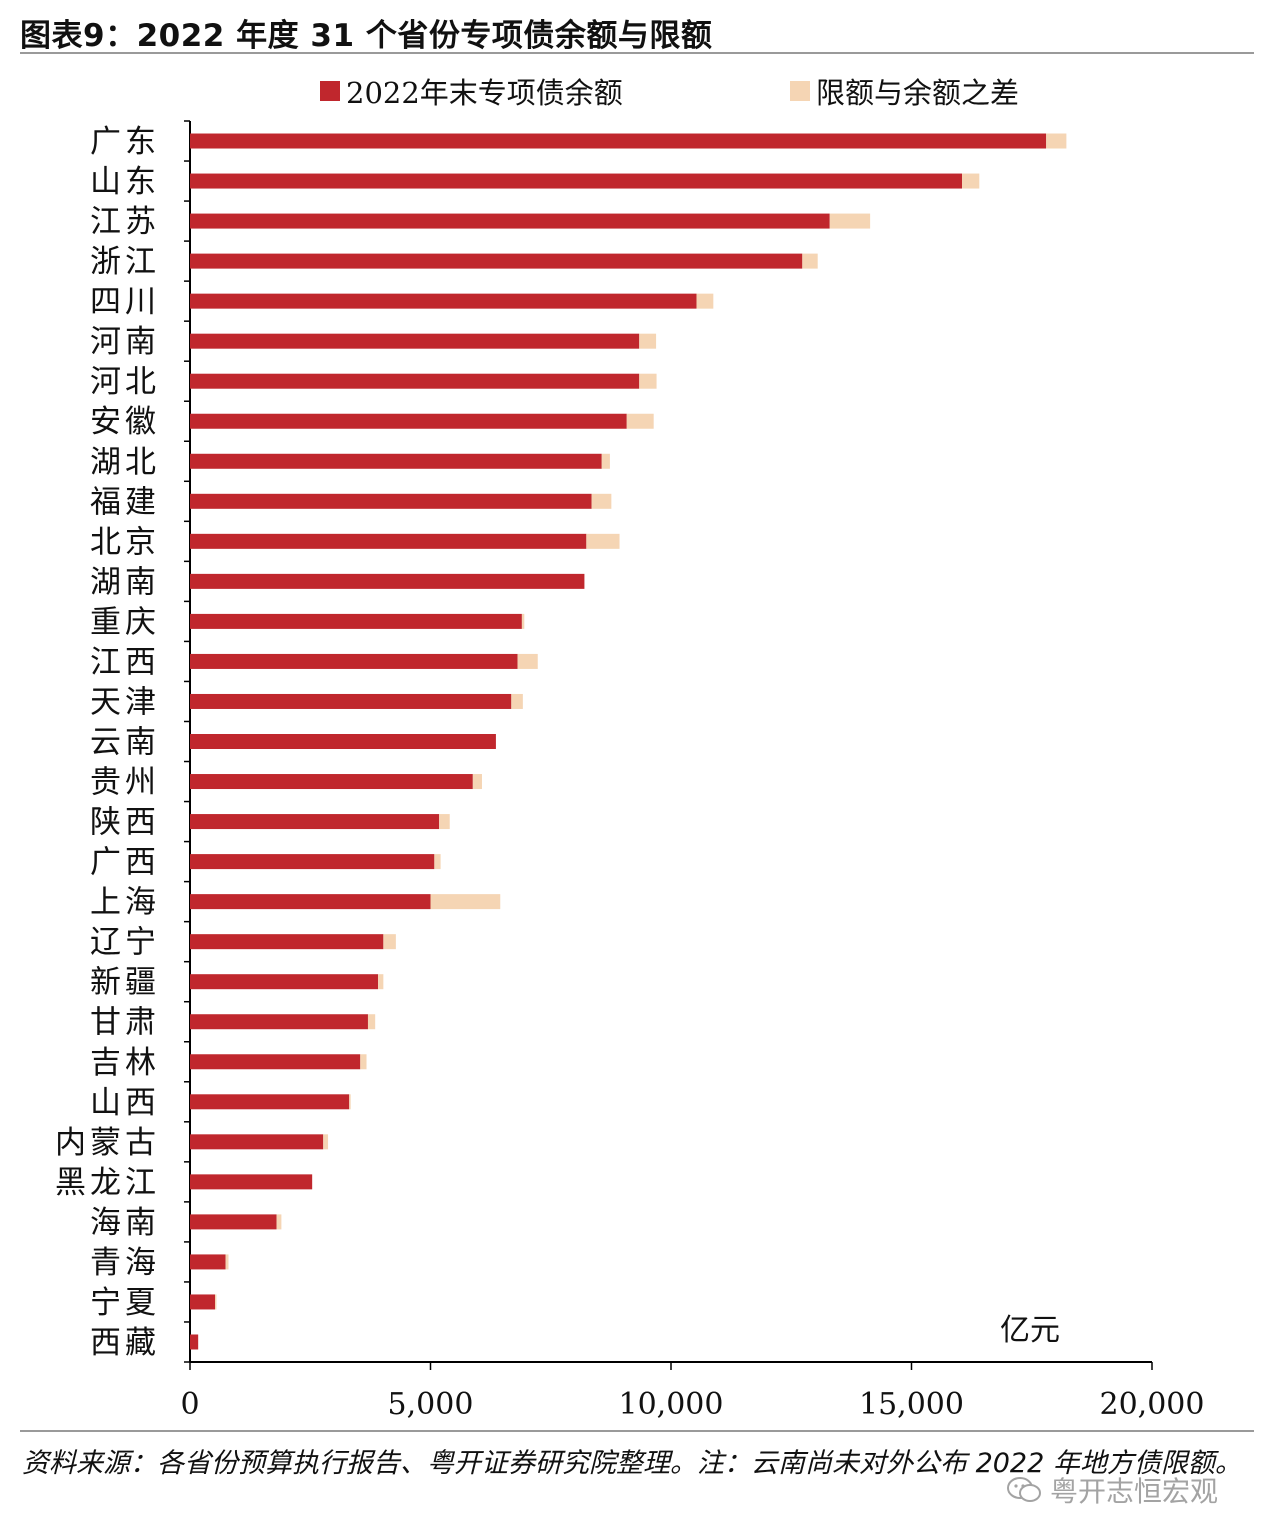 The image size is (1286, 1534). I want to click on watermark: 粤开志恒宏观, so click(1112, 1490).